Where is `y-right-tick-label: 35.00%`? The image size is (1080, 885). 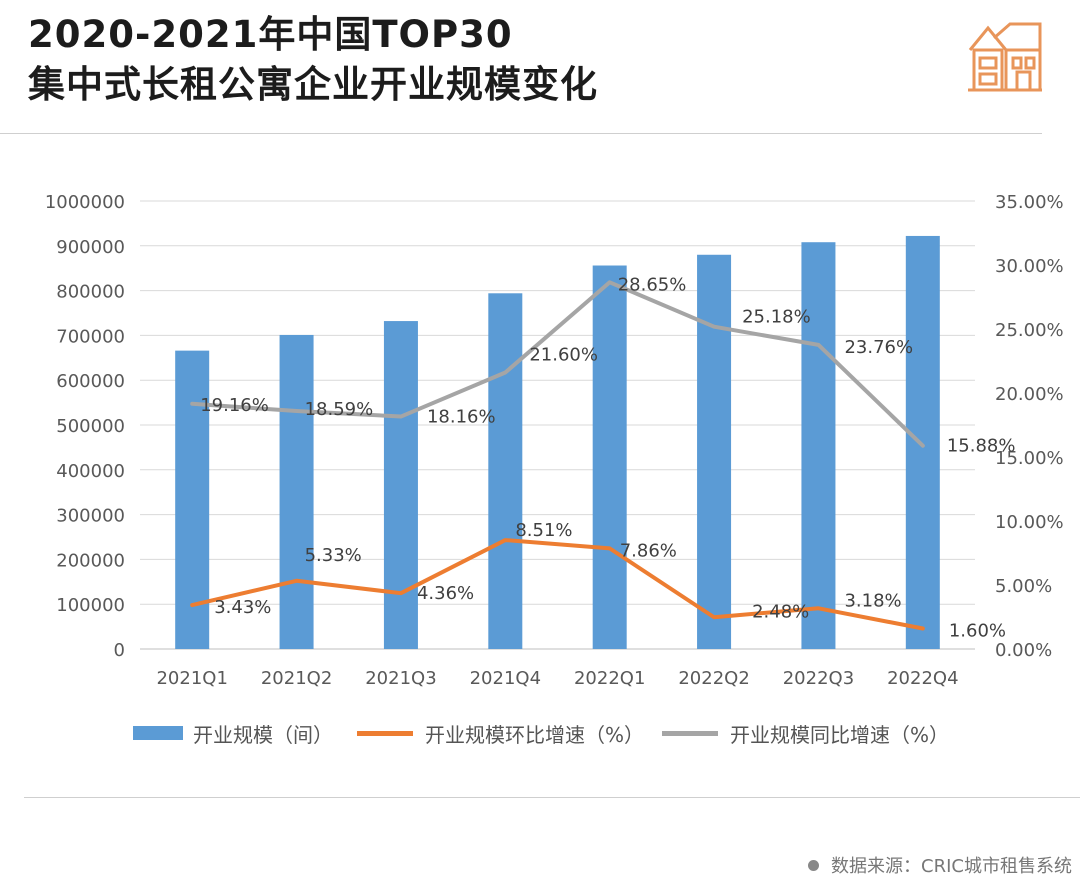
y-right-tick-label: 35.00% is located at coordinates (1029, 202).